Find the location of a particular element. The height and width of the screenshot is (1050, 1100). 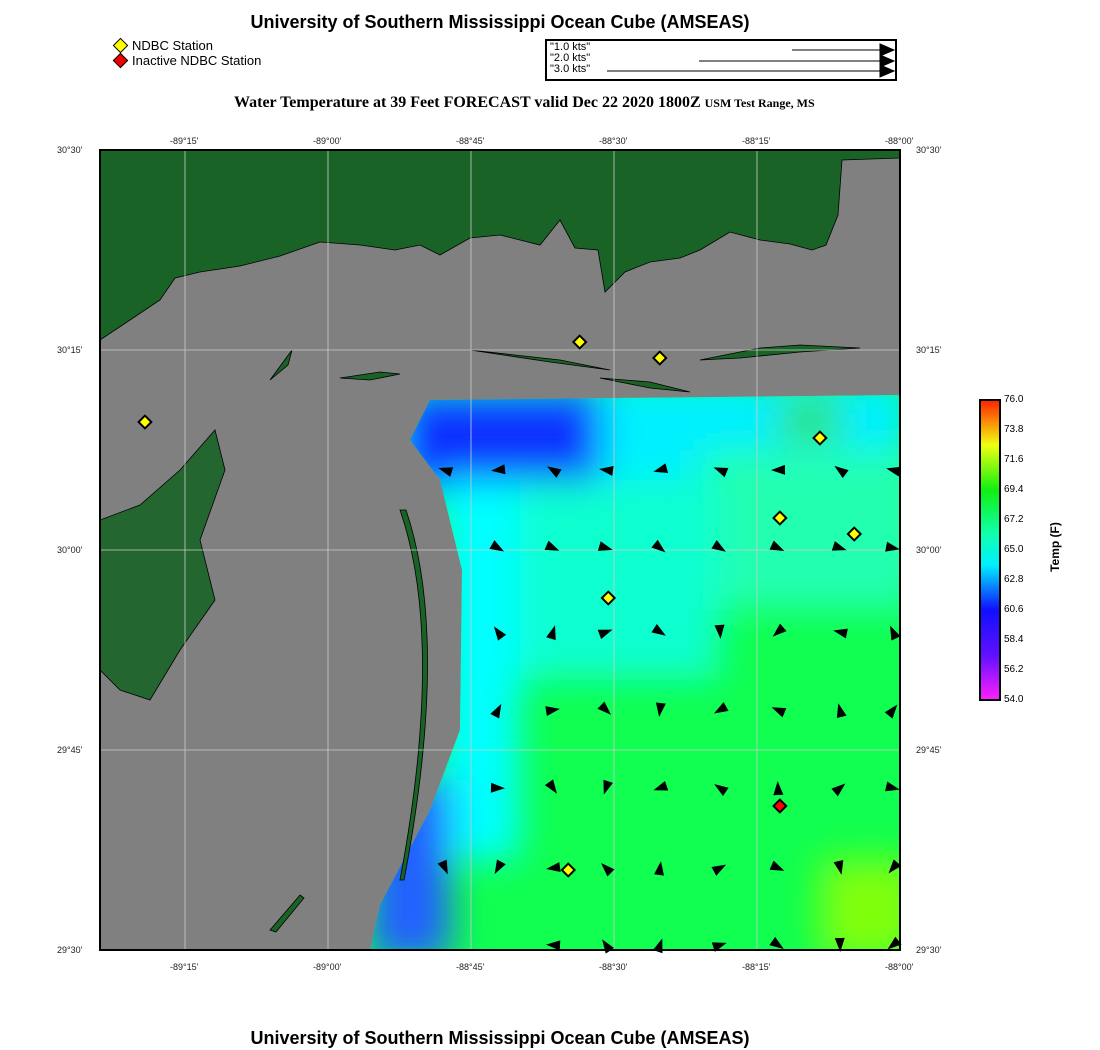

colorbar-tick: 76.0 is located at coordinates (1014, 399).